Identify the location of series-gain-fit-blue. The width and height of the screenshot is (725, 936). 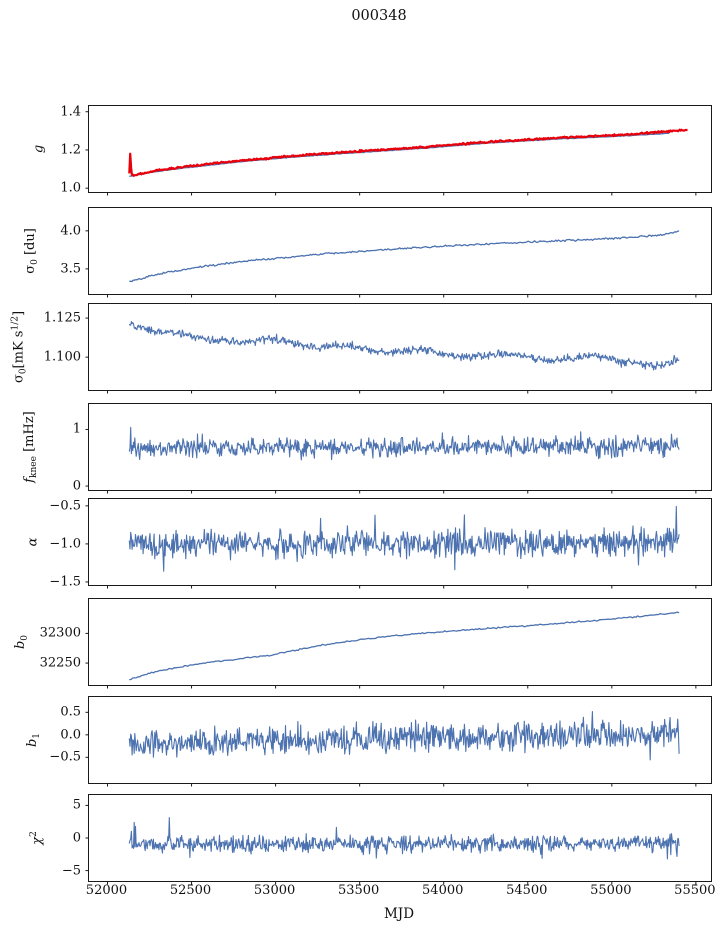
(399, 155).